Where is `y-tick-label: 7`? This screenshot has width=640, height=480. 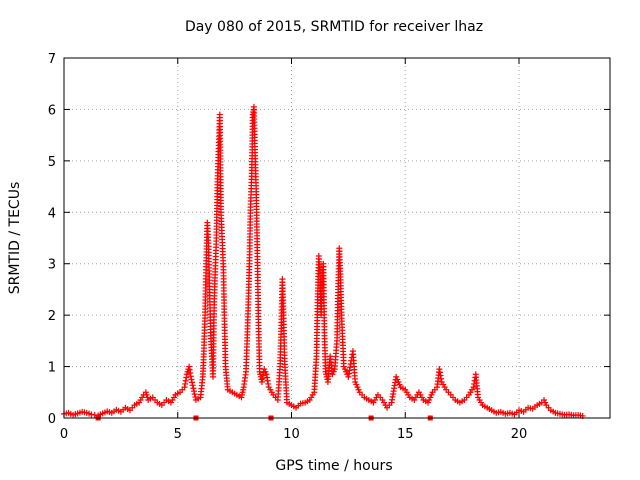
y-tick-label: 7 is located at coordinates (52, 59).